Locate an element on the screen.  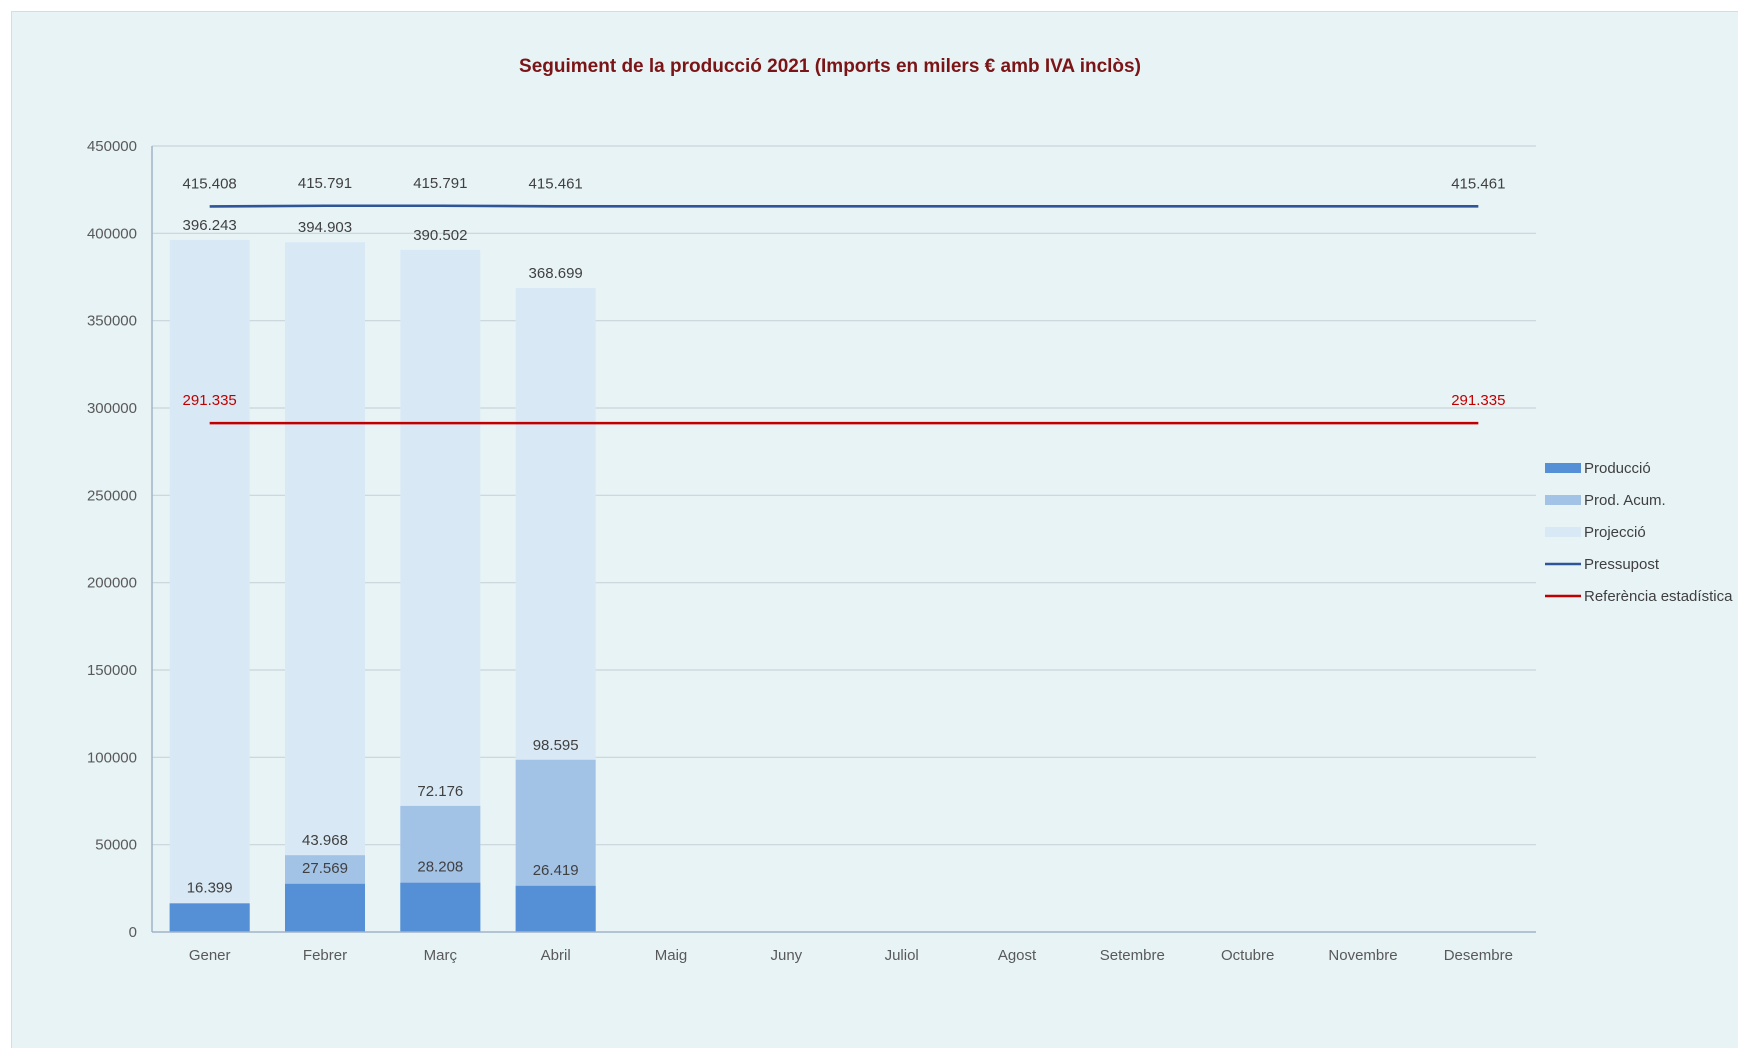
legend-label: Prod. Acum. is located at coordinates (1625, 500).